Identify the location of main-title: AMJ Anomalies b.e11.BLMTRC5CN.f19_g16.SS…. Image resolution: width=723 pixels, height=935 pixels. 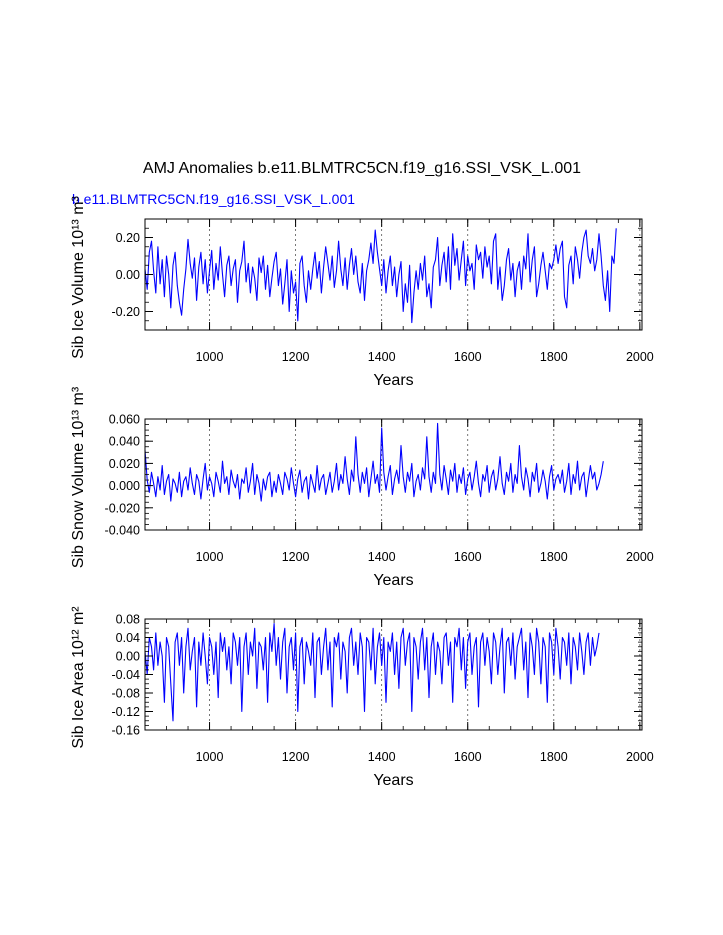
(362, 168).